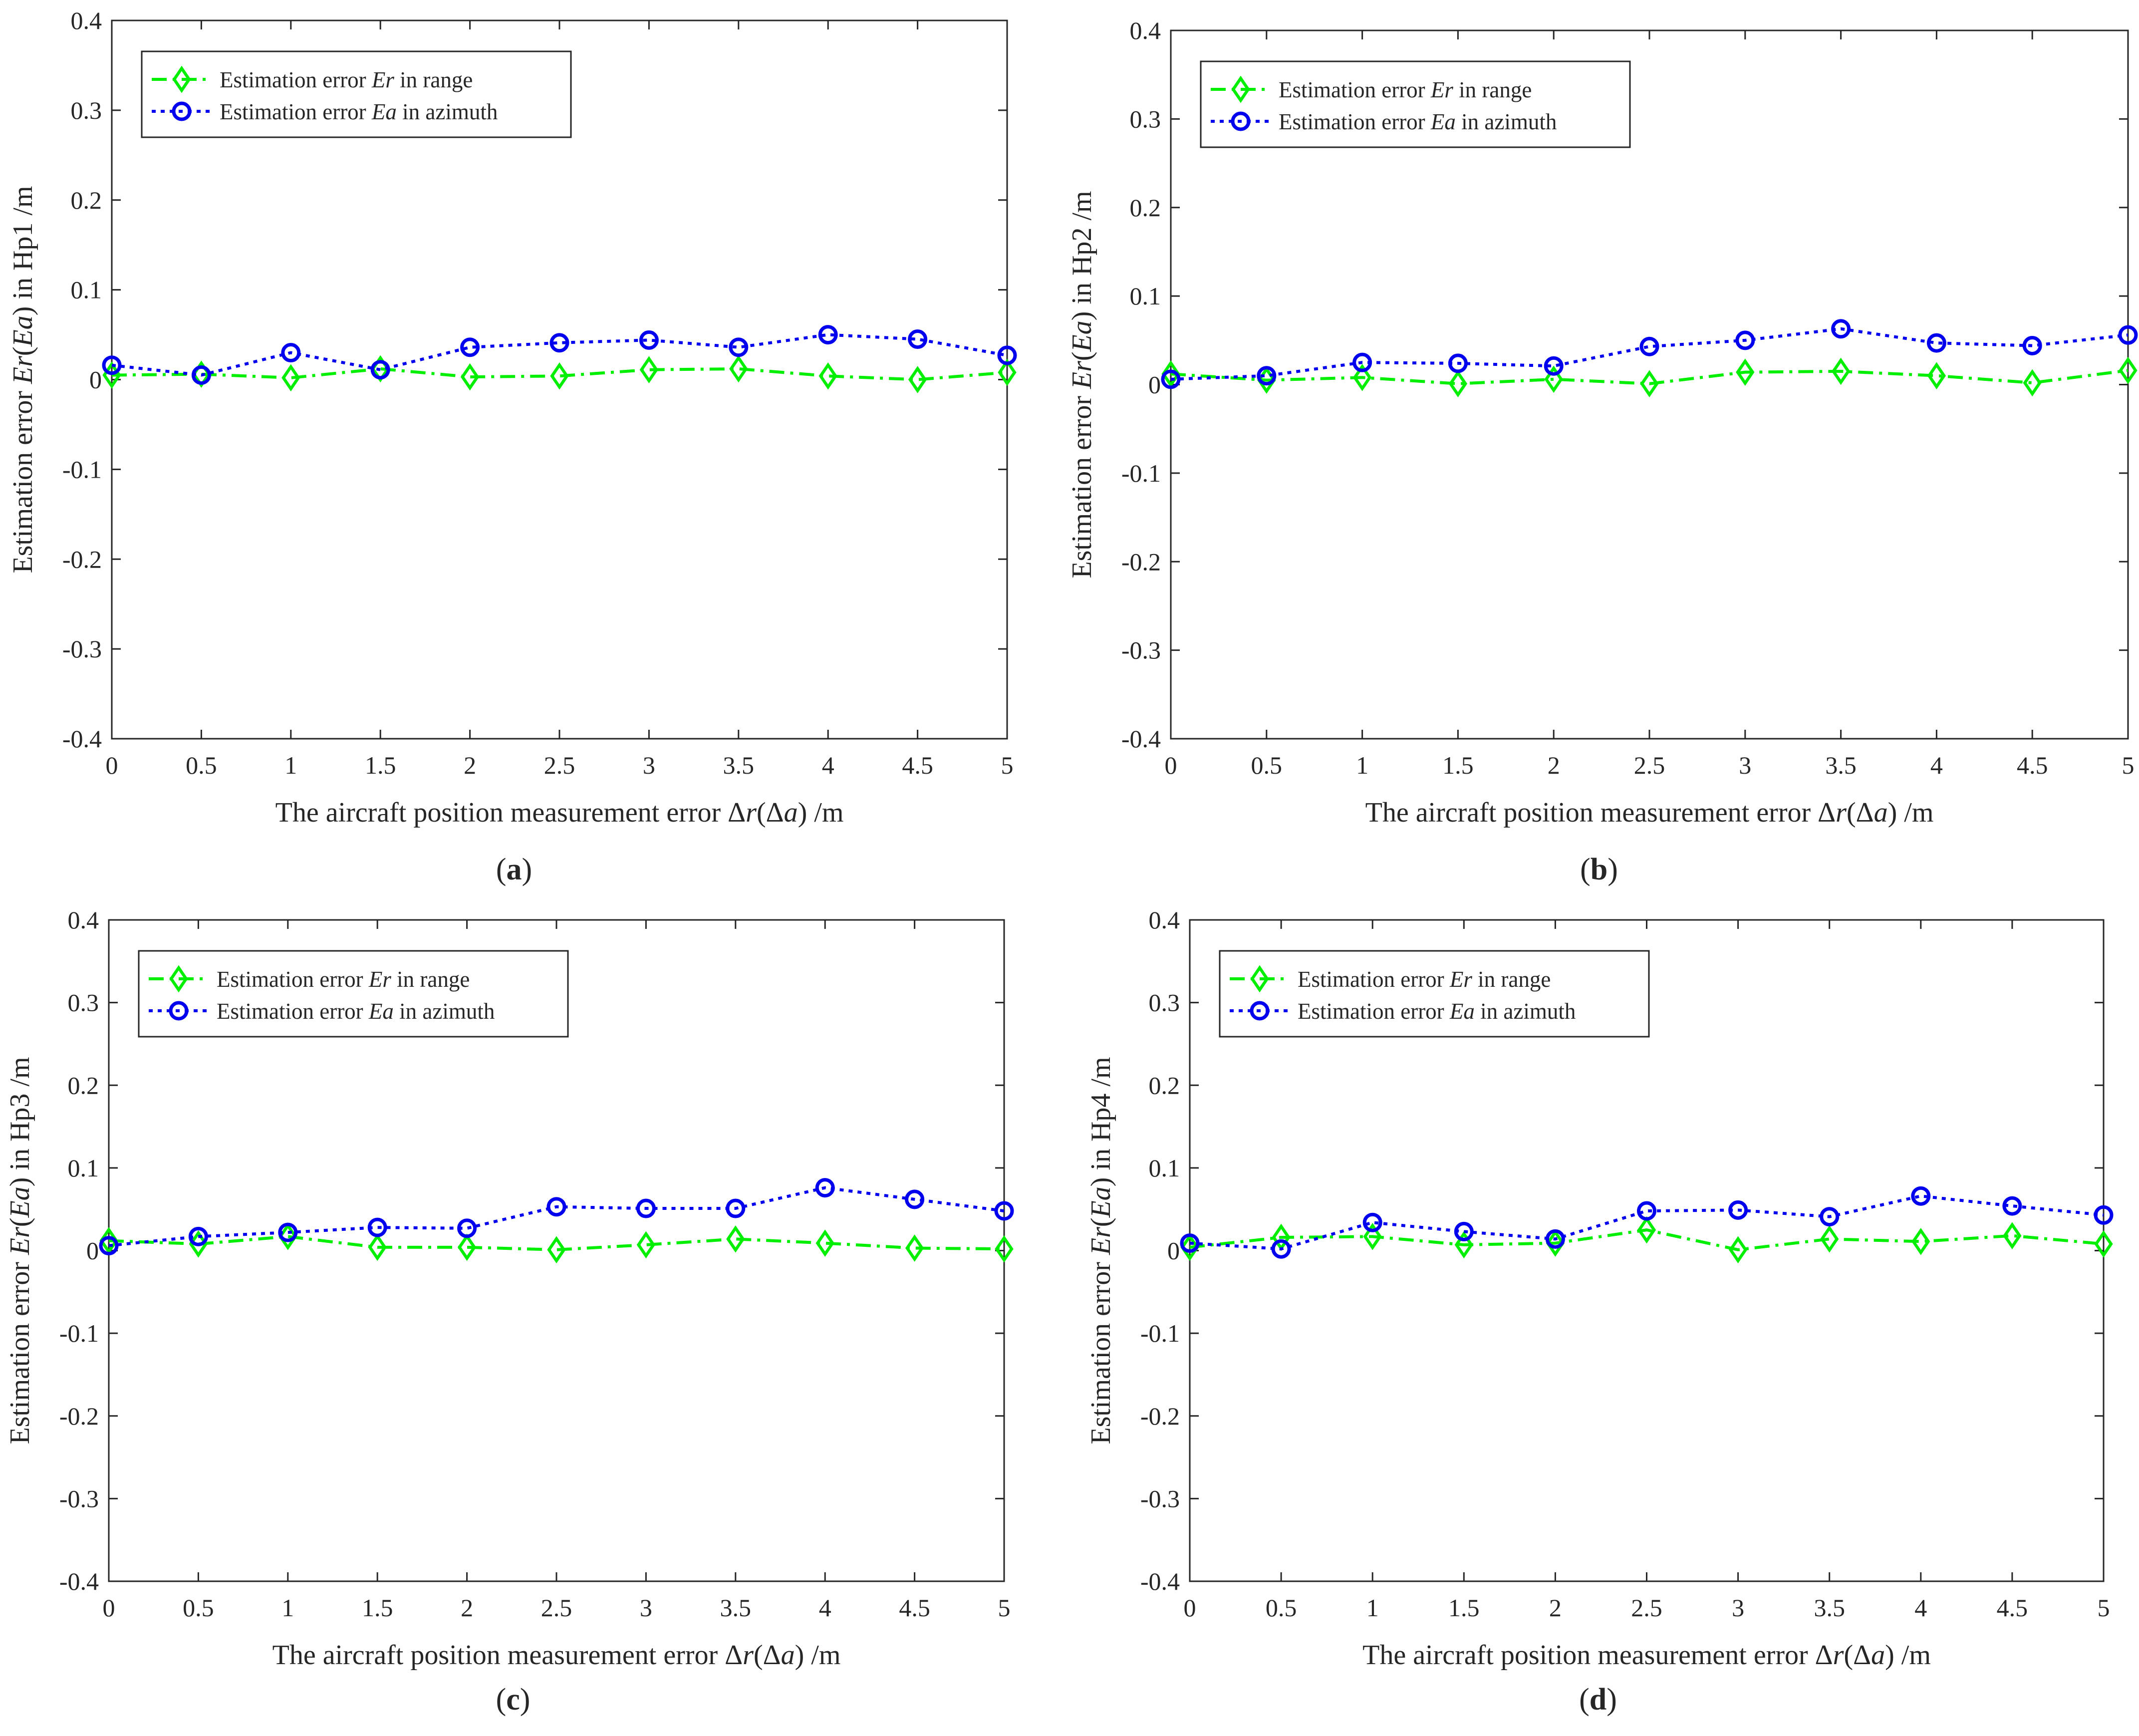 Image resolution: width=2139 pixels, height=1736 pixels. Describe the element at coordinates (79, 1333) in the screenshot. I see `y-tick-label: -0.1` at that location.